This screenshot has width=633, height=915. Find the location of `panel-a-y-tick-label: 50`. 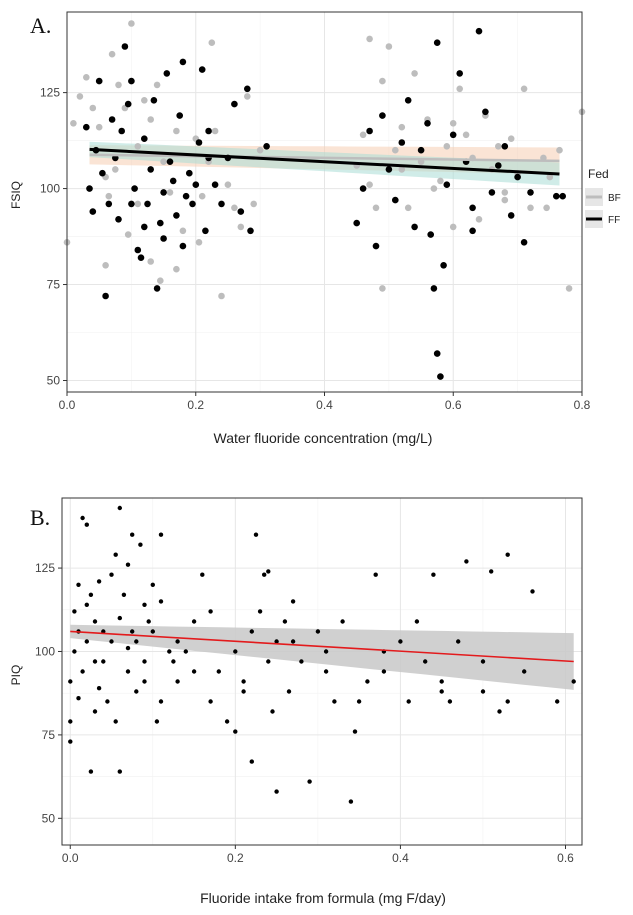

panel-a-y-tick-label: 50 is located at coordinates (54, 380).